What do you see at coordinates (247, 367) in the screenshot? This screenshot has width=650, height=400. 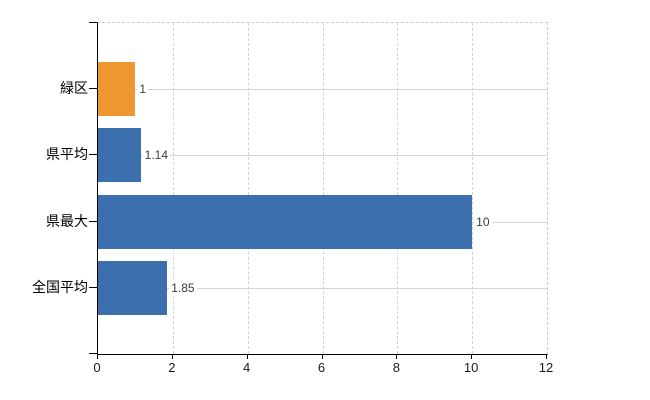 I see `x-tick-label: 4` at bounding box center [247, 367].